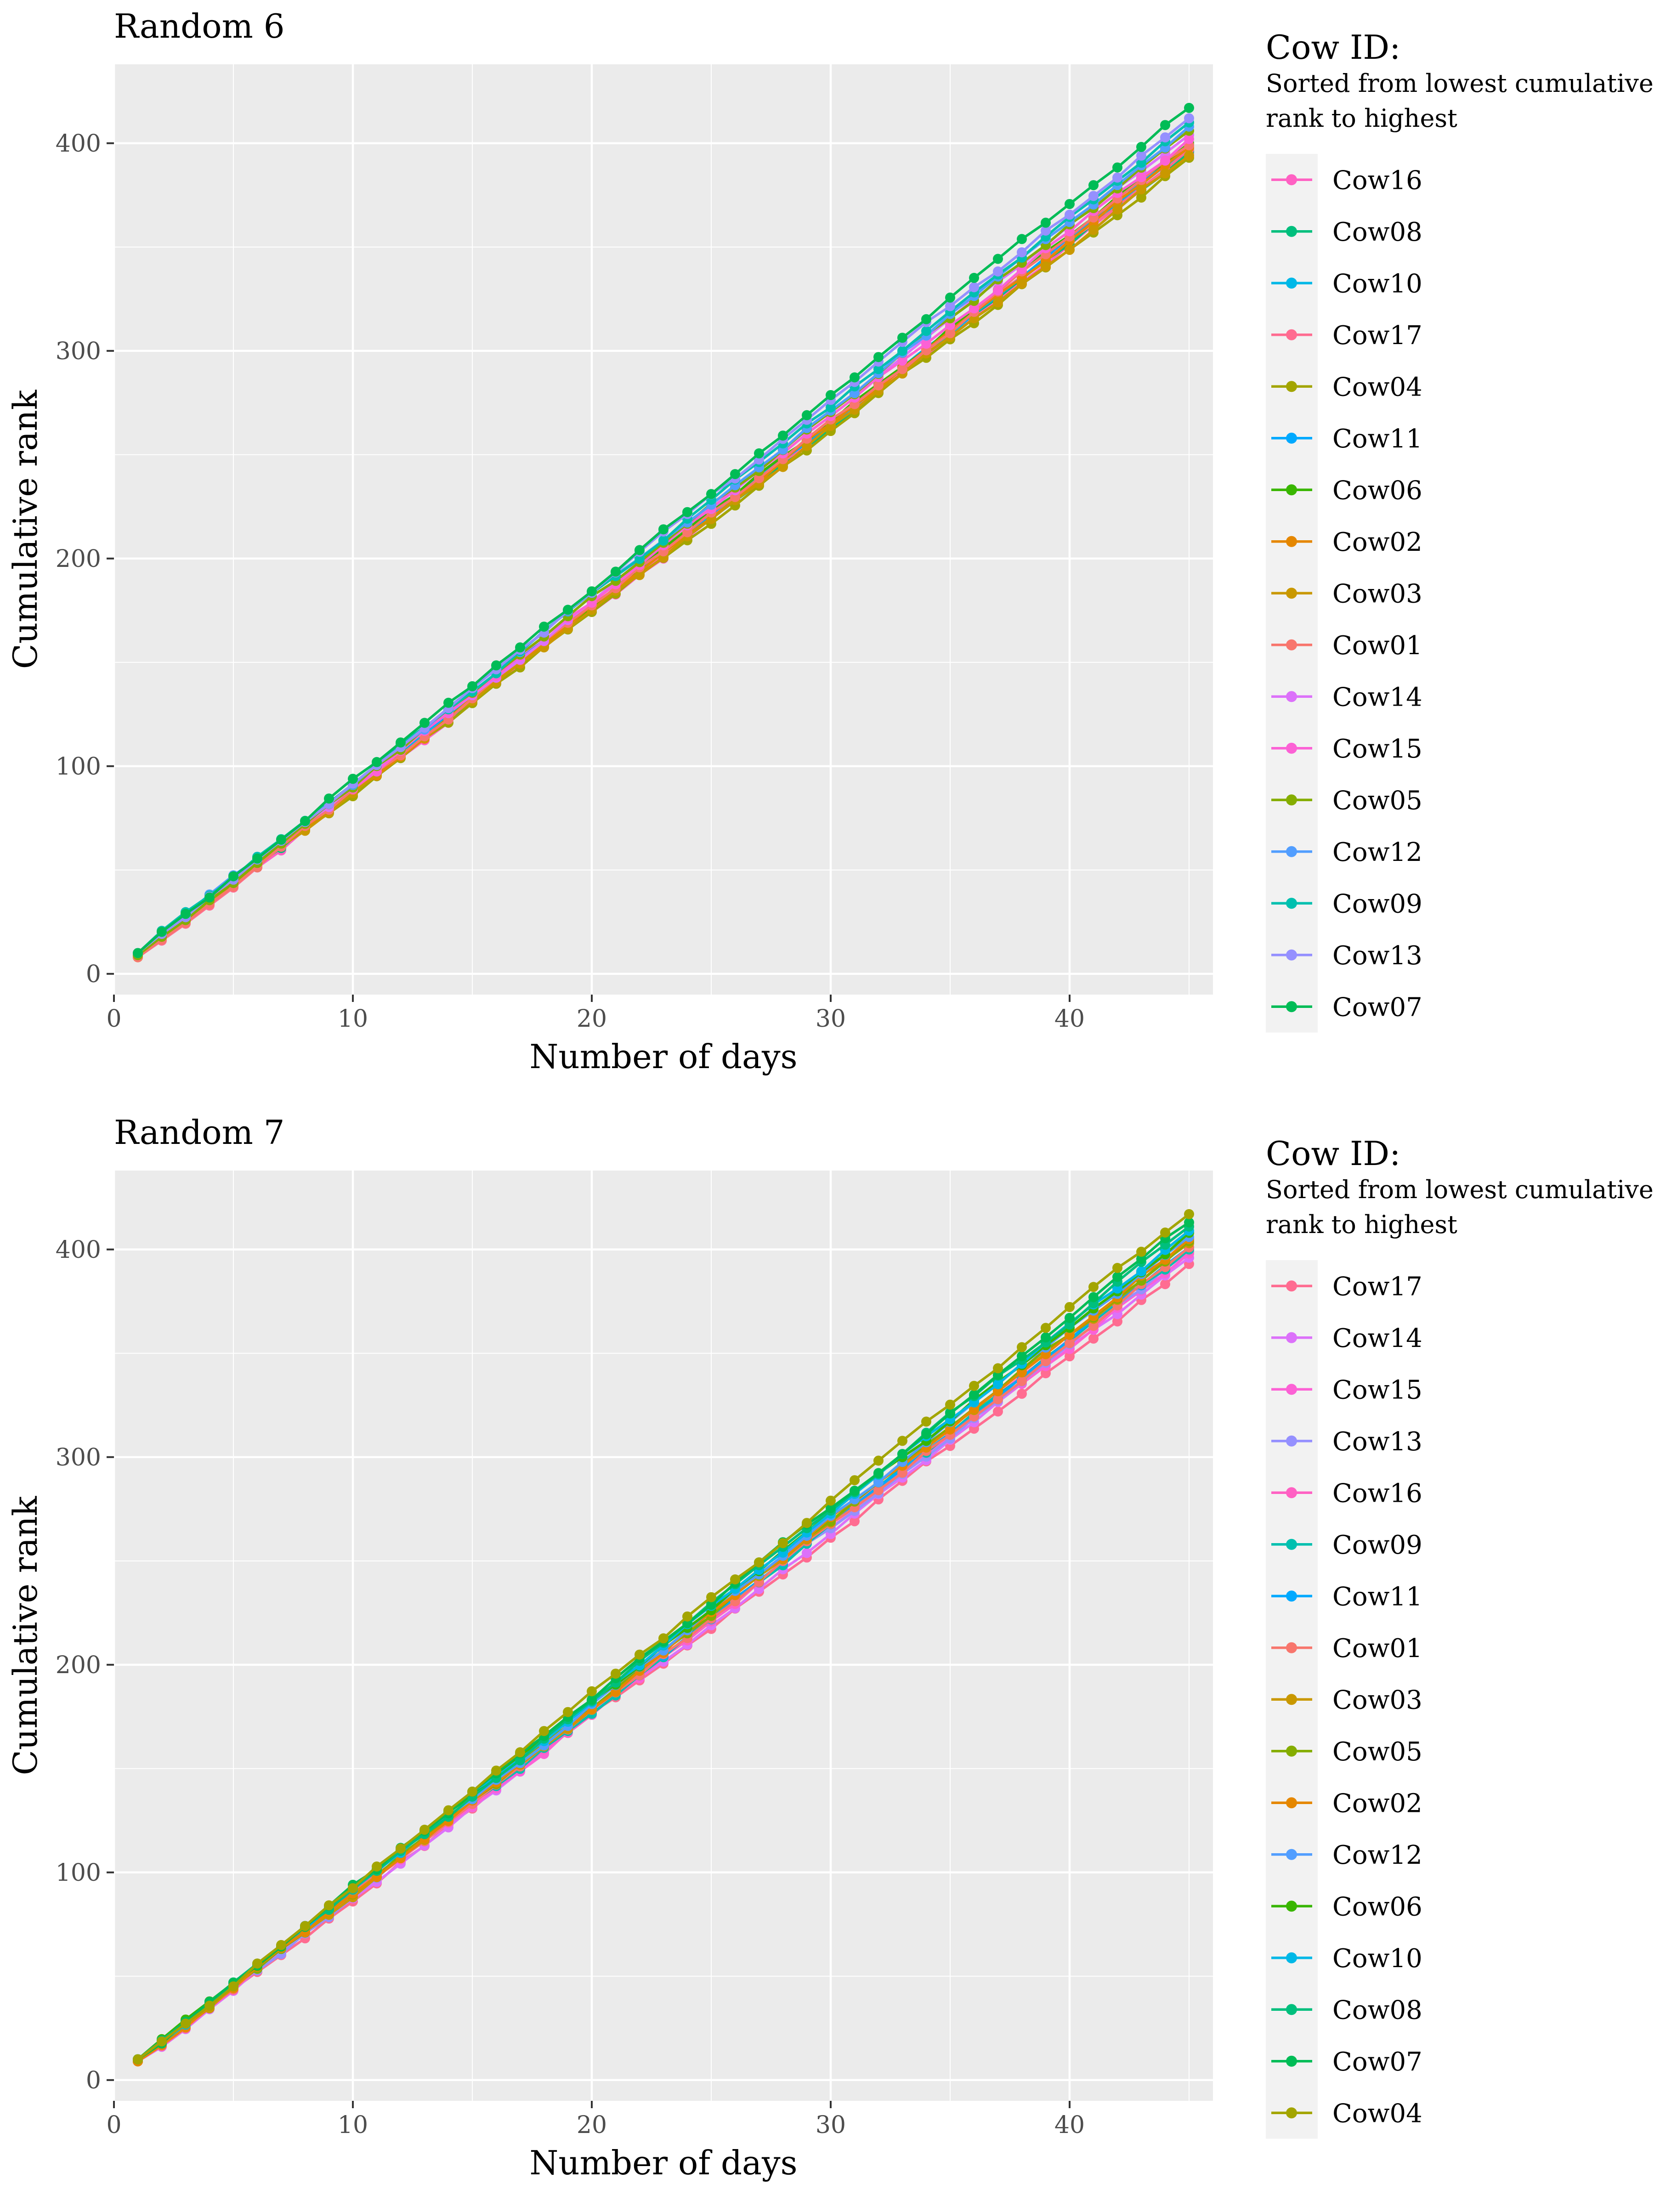 This screenshot has width=1677, height=2212. Describe the element at coordinates (1377, 2010) in the screenshot. I see `legend-label: Cow08` at that location.